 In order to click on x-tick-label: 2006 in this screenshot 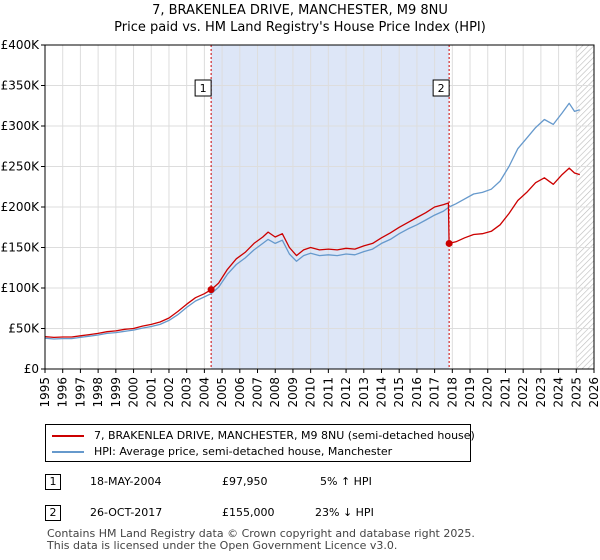, I will do `click(240, 392)`.